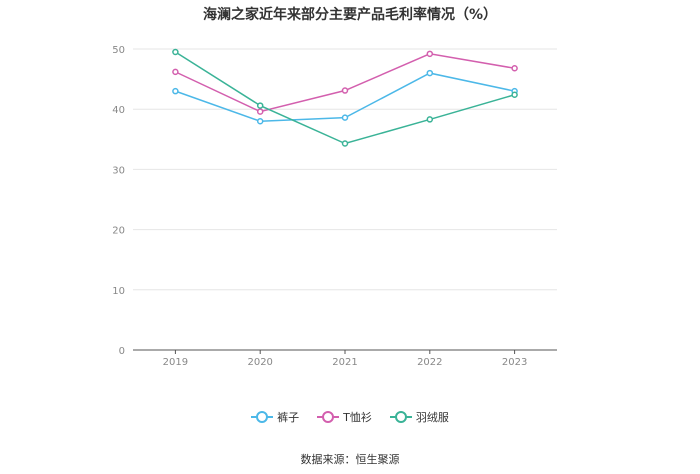 This screenshot has width=700, height=474. Describe the element at coordinates (432, 417) in the screenshot. I see `legend-label: 羽绒服` at that location.